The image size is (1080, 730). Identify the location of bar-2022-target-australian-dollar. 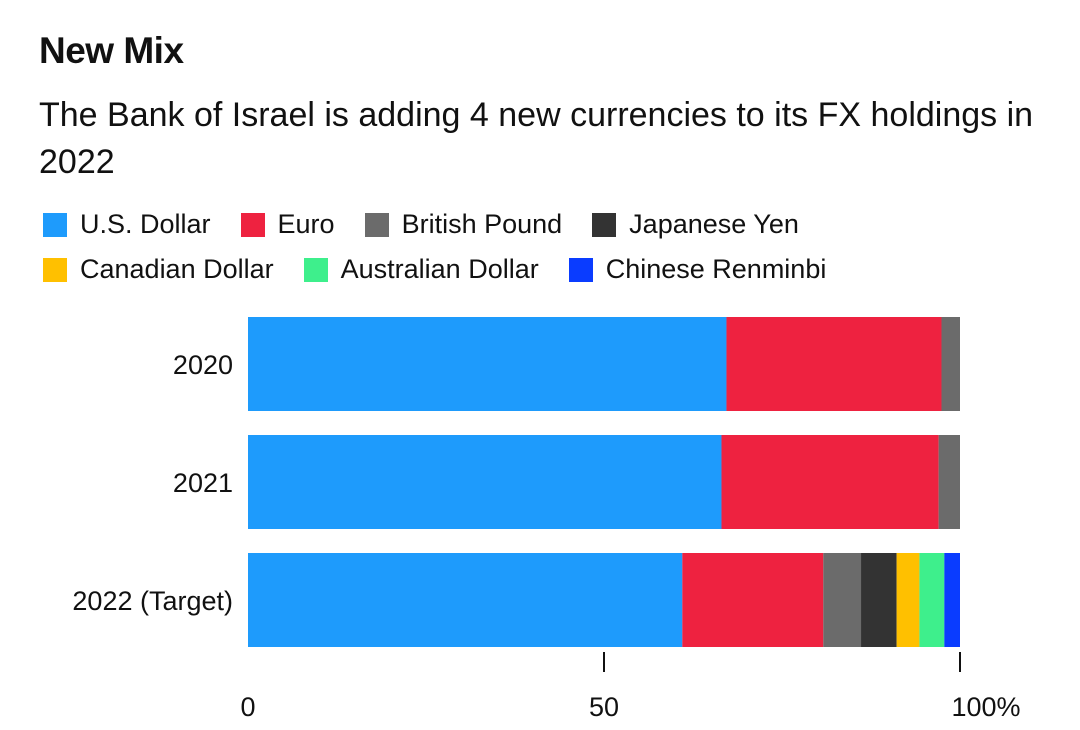
(932, 600).